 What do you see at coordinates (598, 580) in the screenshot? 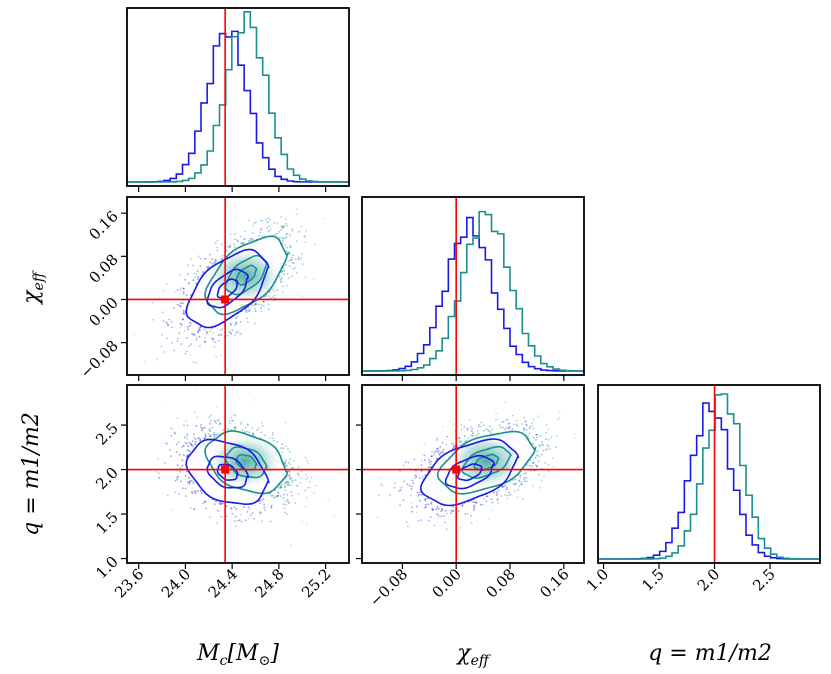
I see `x-tick-label: 1.0` at bounding box center [598, 580].